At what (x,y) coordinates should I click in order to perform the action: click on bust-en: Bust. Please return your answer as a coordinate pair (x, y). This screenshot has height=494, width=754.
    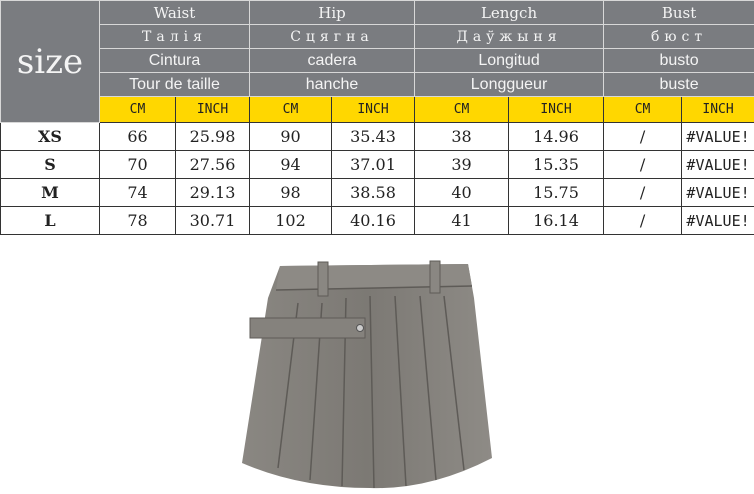
    Looking at the image, I should click on (678, 12).